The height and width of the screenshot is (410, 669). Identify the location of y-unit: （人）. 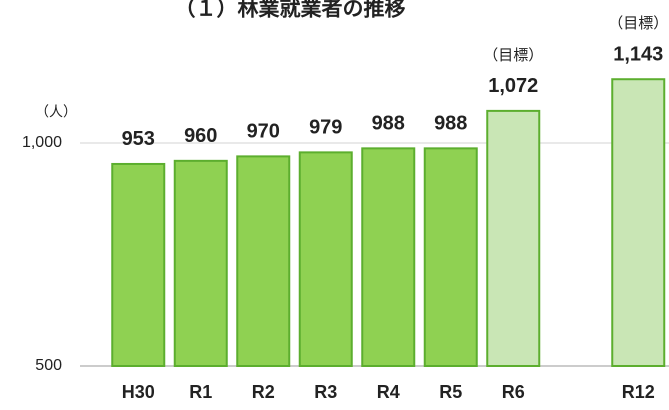
(56, 112).